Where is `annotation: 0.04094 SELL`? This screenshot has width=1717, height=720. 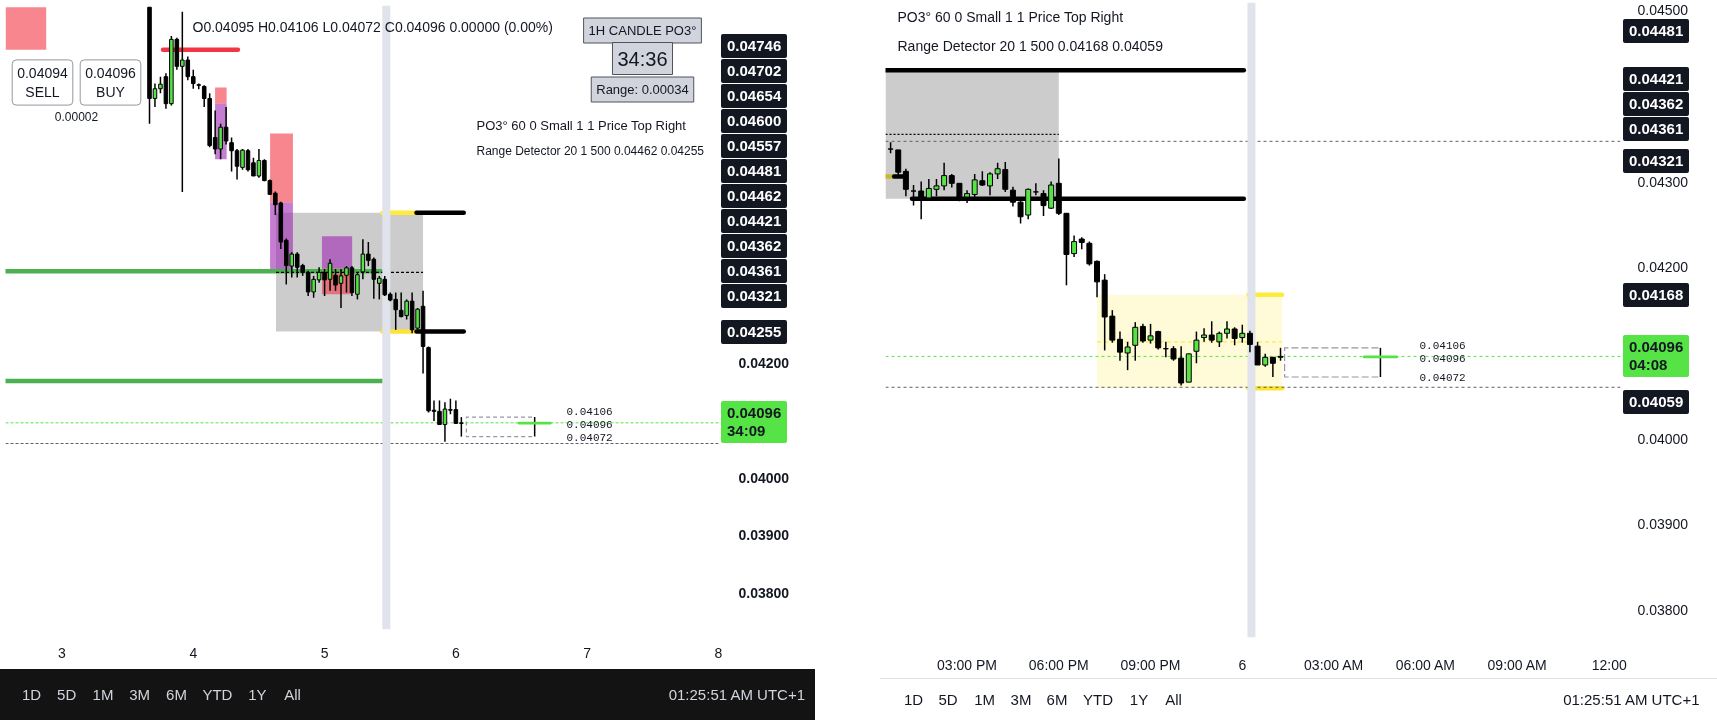
annotation: 0.04094 SELL is located at coordinates (43, 82).